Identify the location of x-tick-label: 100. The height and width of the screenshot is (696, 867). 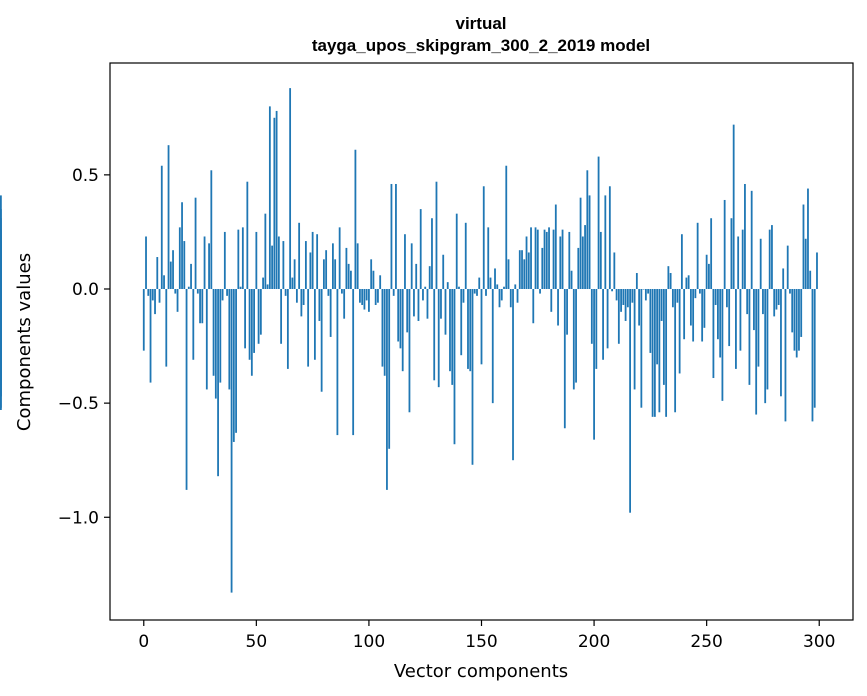
(369, 642).